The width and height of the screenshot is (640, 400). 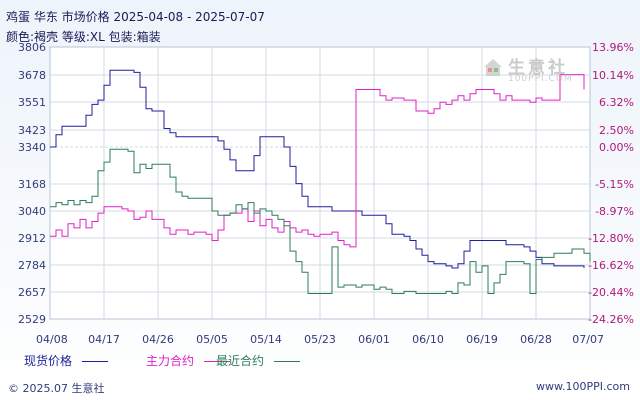 I want to click on y-right-tick-label: -16.62%, so click(x=611, y=265).